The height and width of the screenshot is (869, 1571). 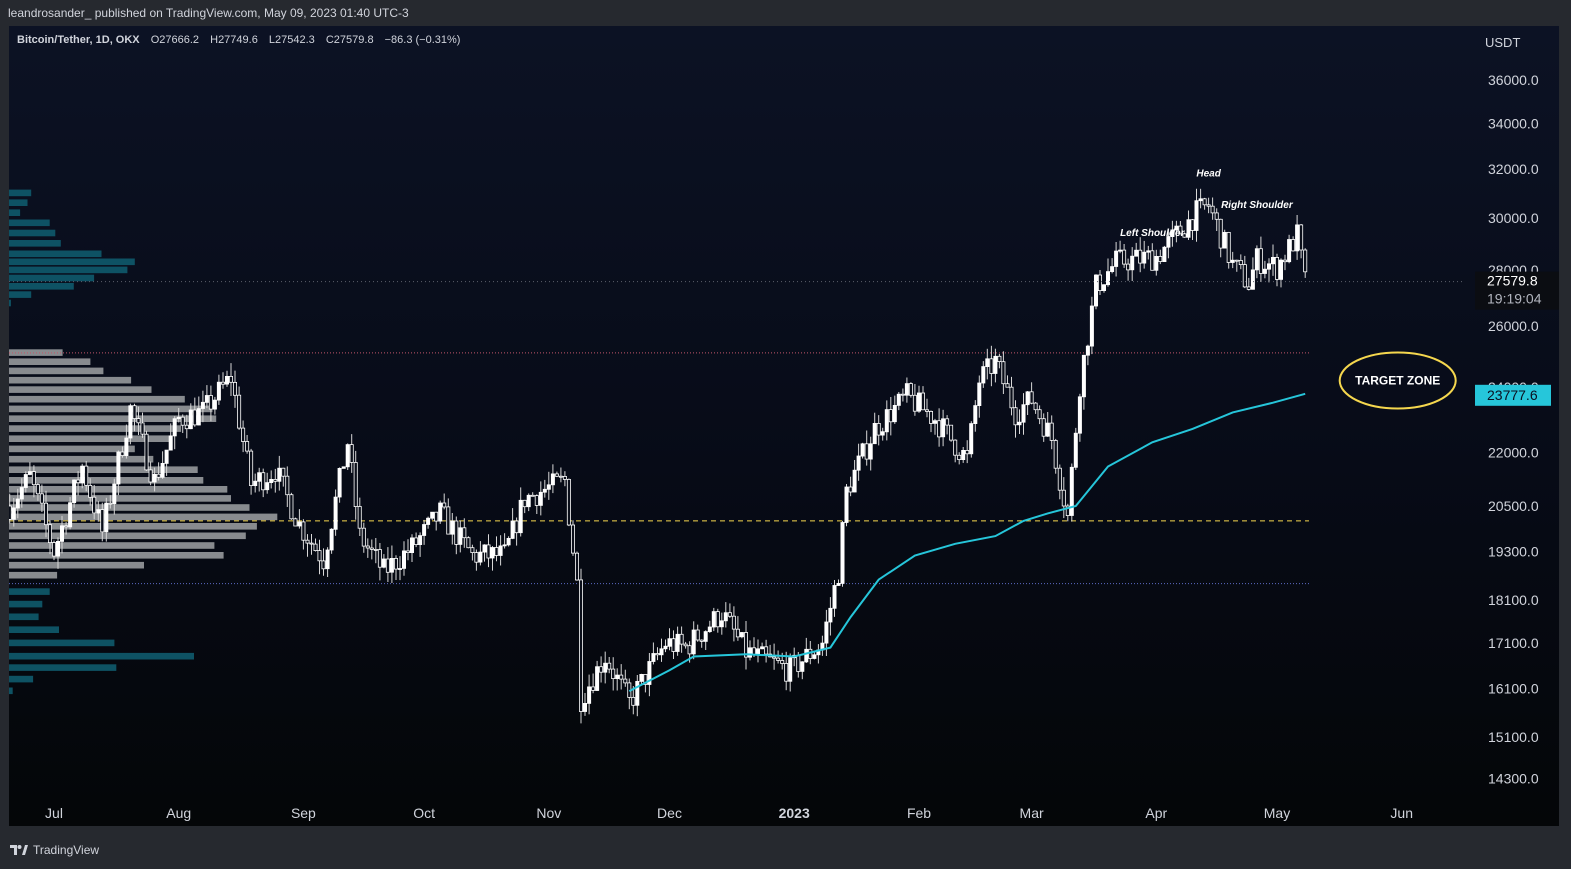 I want to click on moving-average-line, so click(x=967, y=542).